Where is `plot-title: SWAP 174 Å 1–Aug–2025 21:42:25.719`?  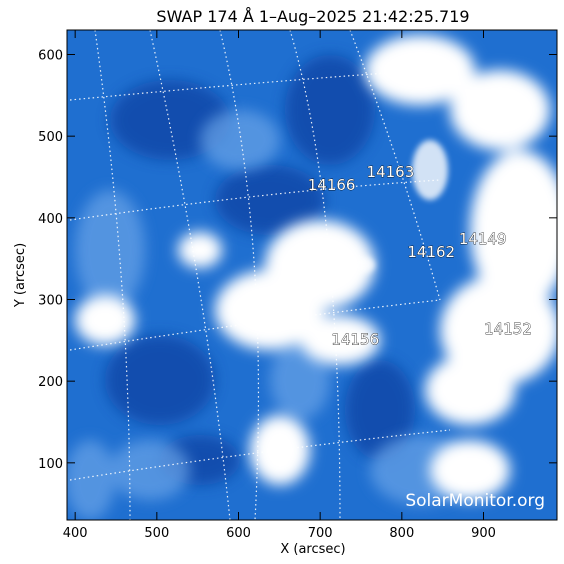
plot-title: SWAP 174 Å 1–Aug–2025 21:42:25.719 is located at coordinates (312, 16).